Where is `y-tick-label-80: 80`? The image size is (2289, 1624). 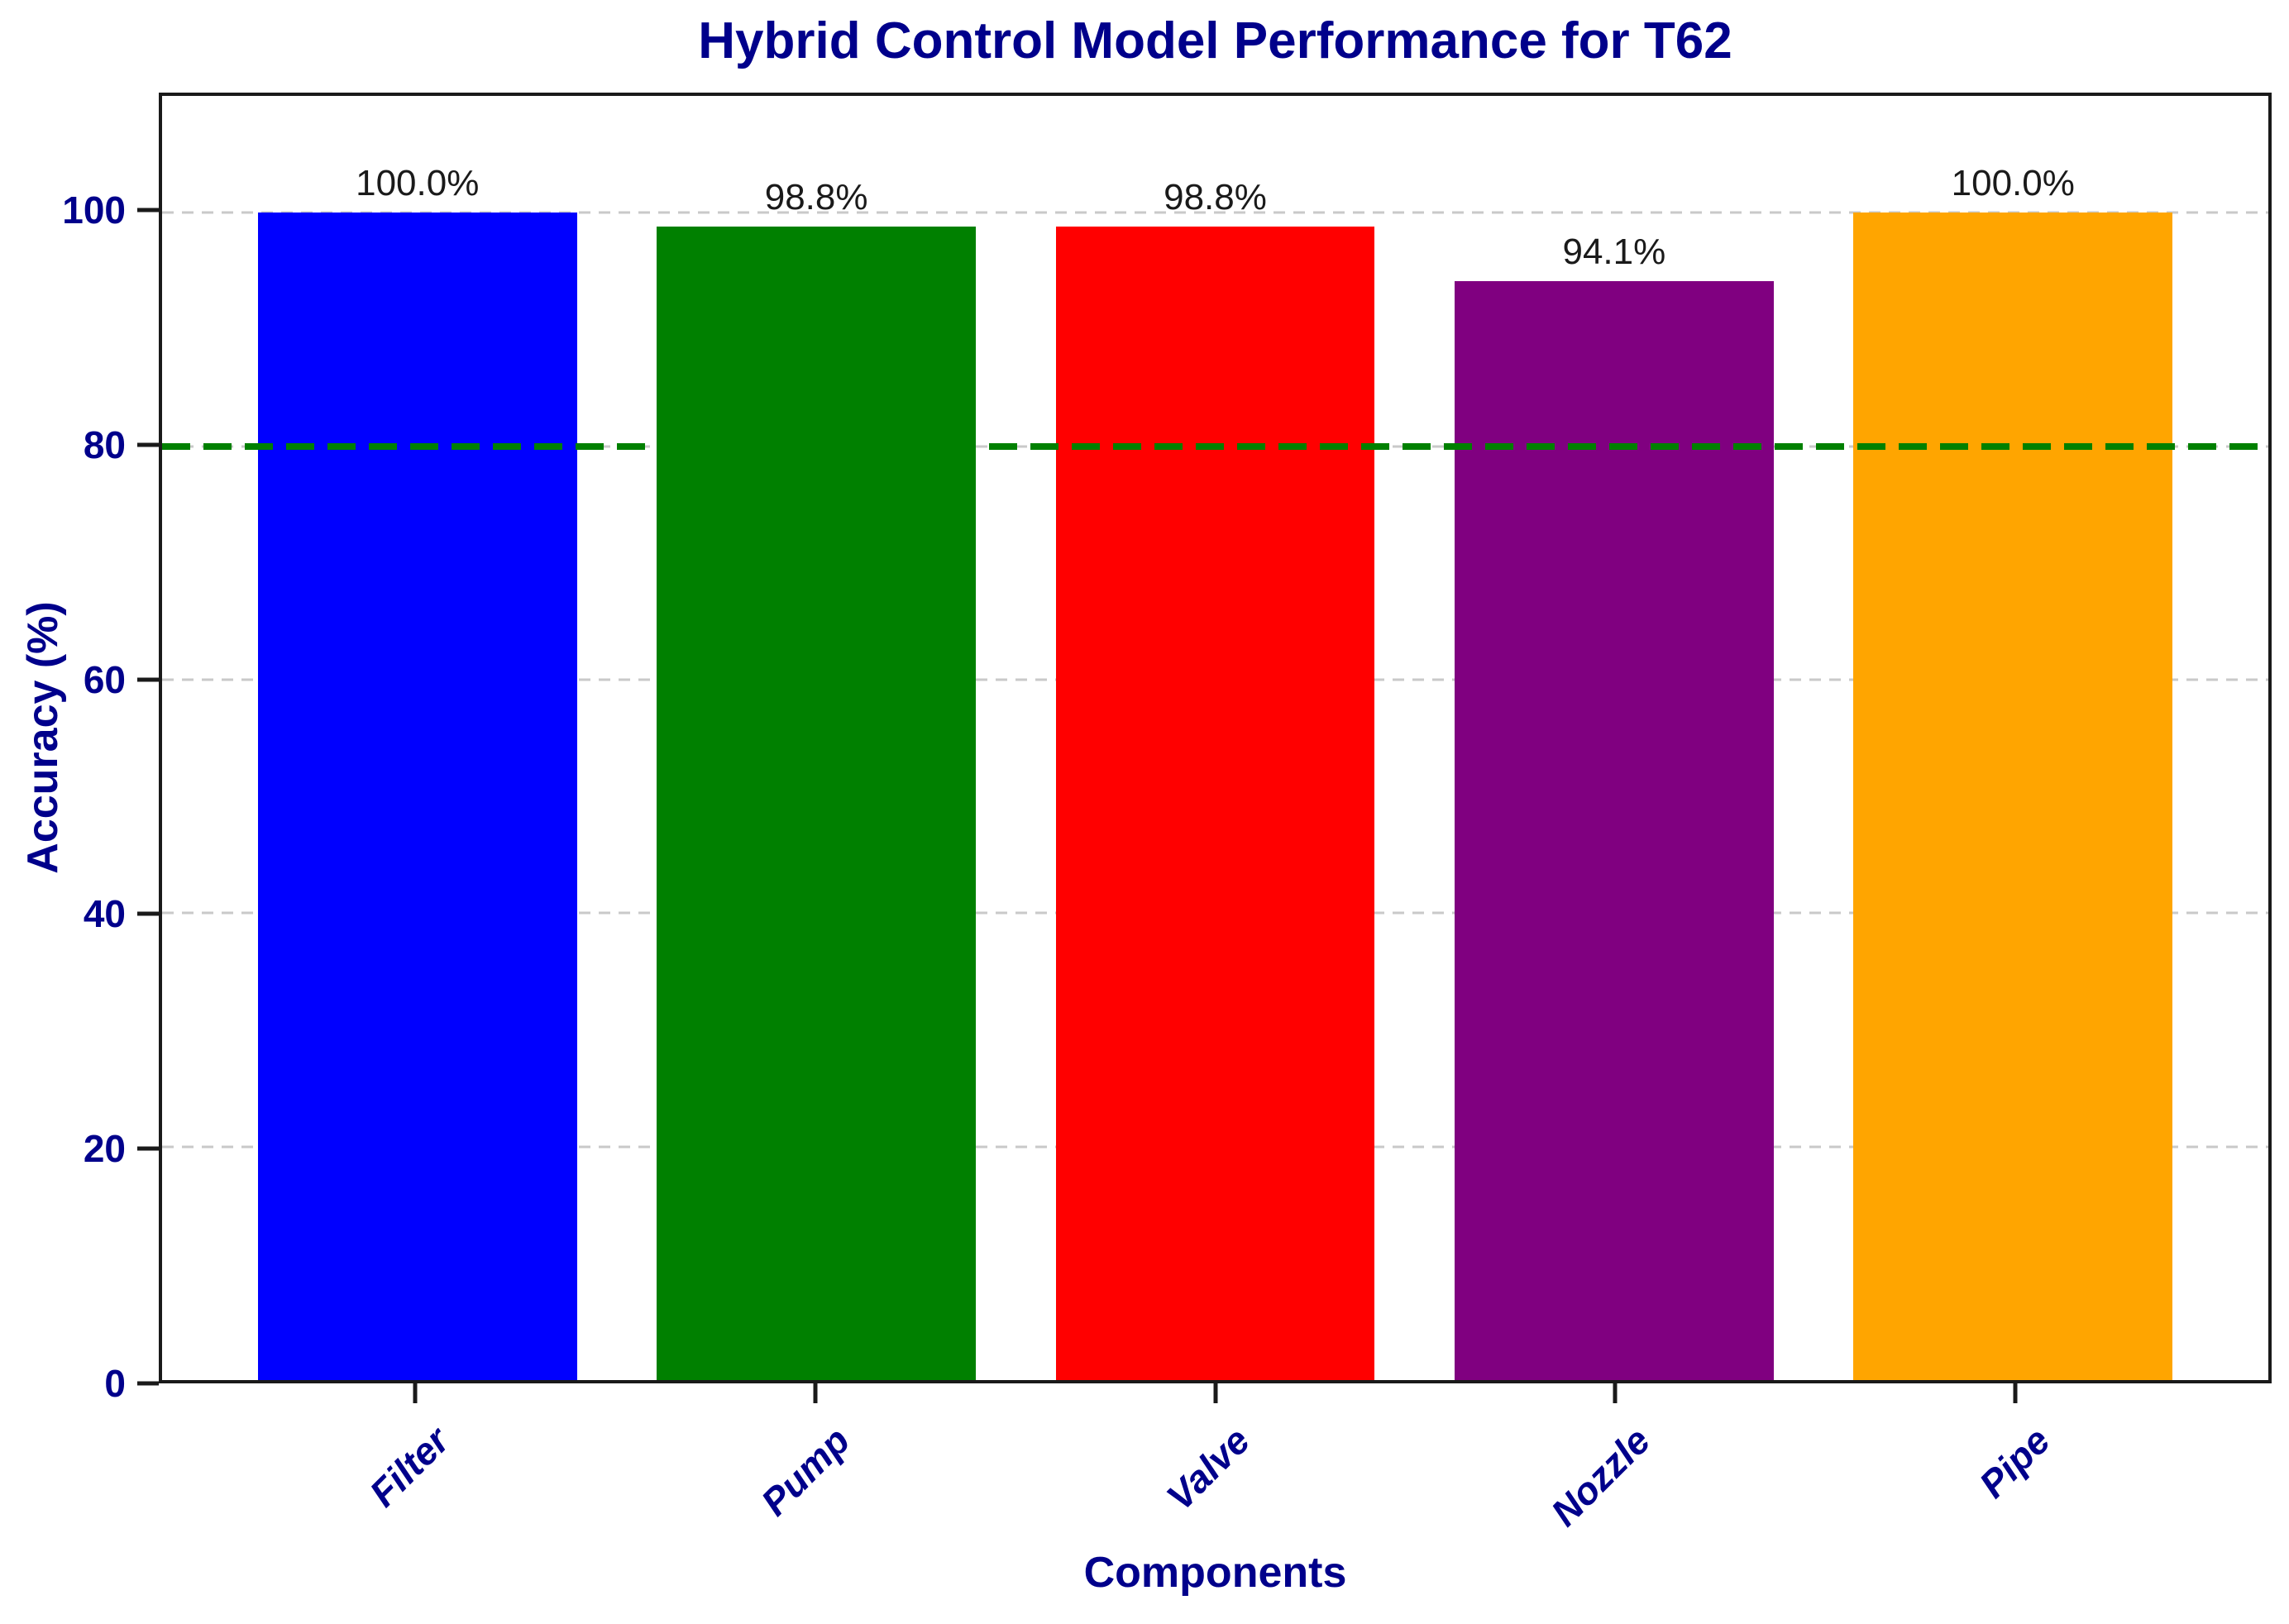
y-tick-label-80: 80 is located at coordinates (104, 444).